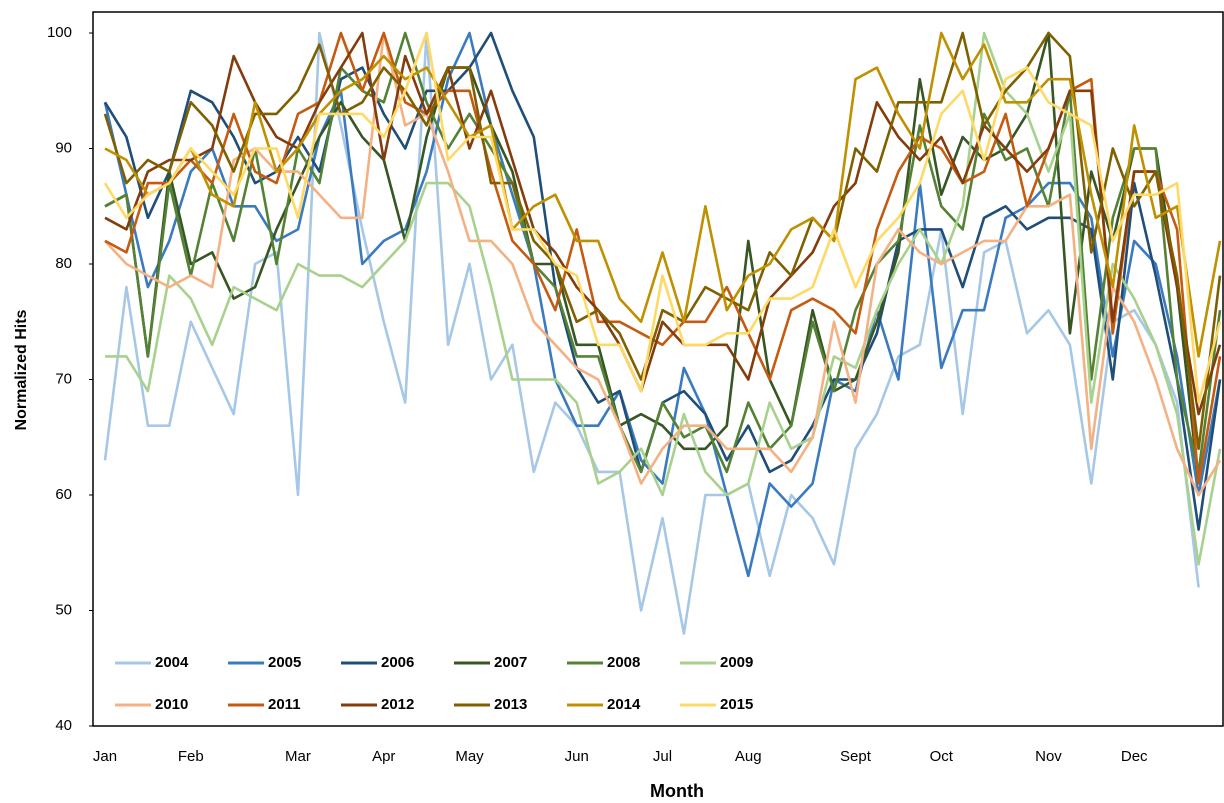  Describe the element at coordinates (397, 662) in the screenshot. I see `legend-label: 2006` at that location.